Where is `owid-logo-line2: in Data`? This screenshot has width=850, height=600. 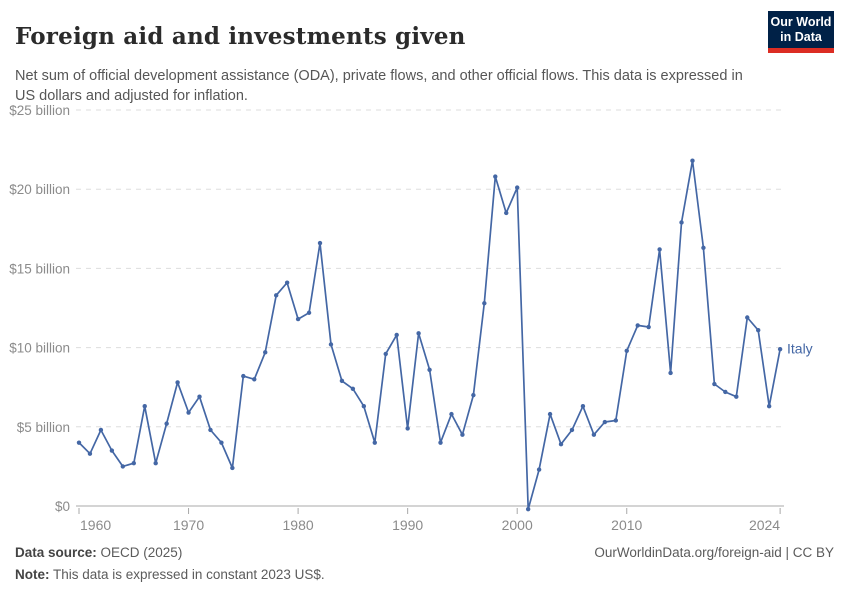 owid-logo-line2: in Data is located at coordinates (801, 37).